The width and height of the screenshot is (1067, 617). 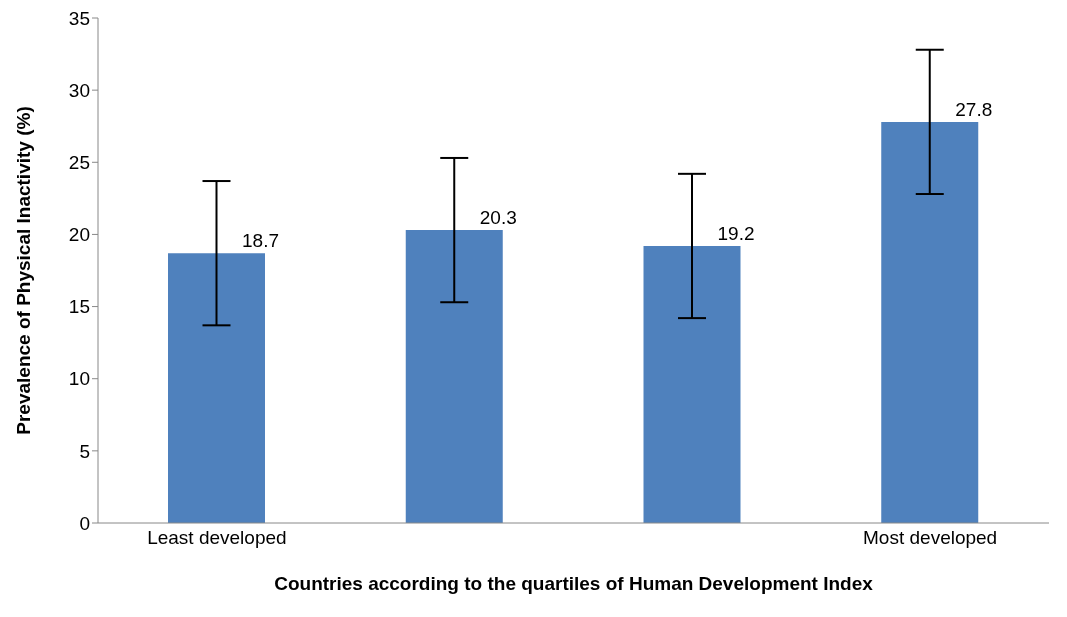 I want to click on data-label: 19.2, so click(x=736, y=233).